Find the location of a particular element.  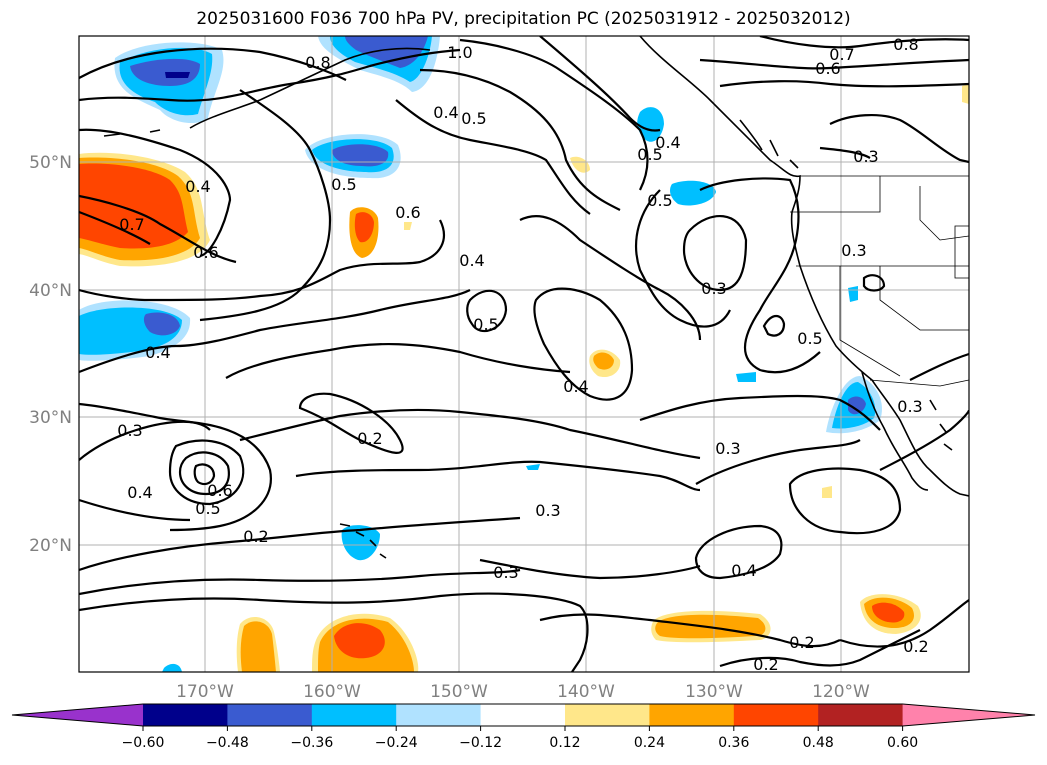

colorbar-tick-label: −0.36 is located at coordinates (311, 743).